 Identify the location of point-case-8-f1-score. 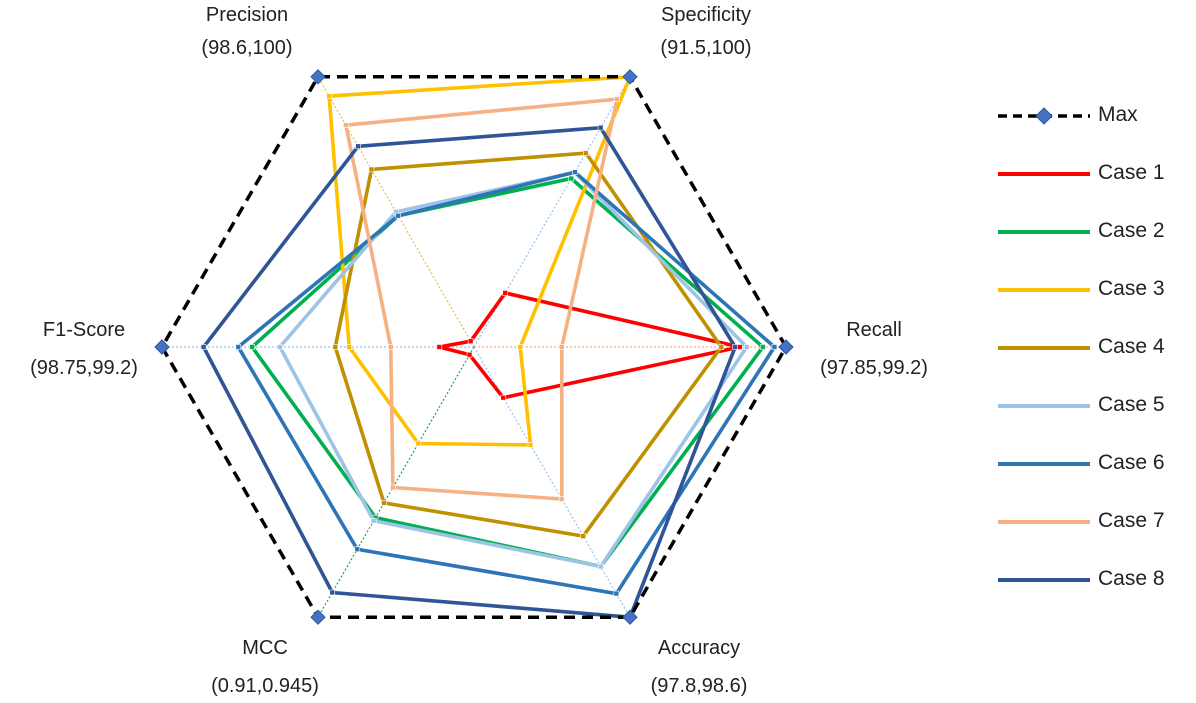
(203, 347).